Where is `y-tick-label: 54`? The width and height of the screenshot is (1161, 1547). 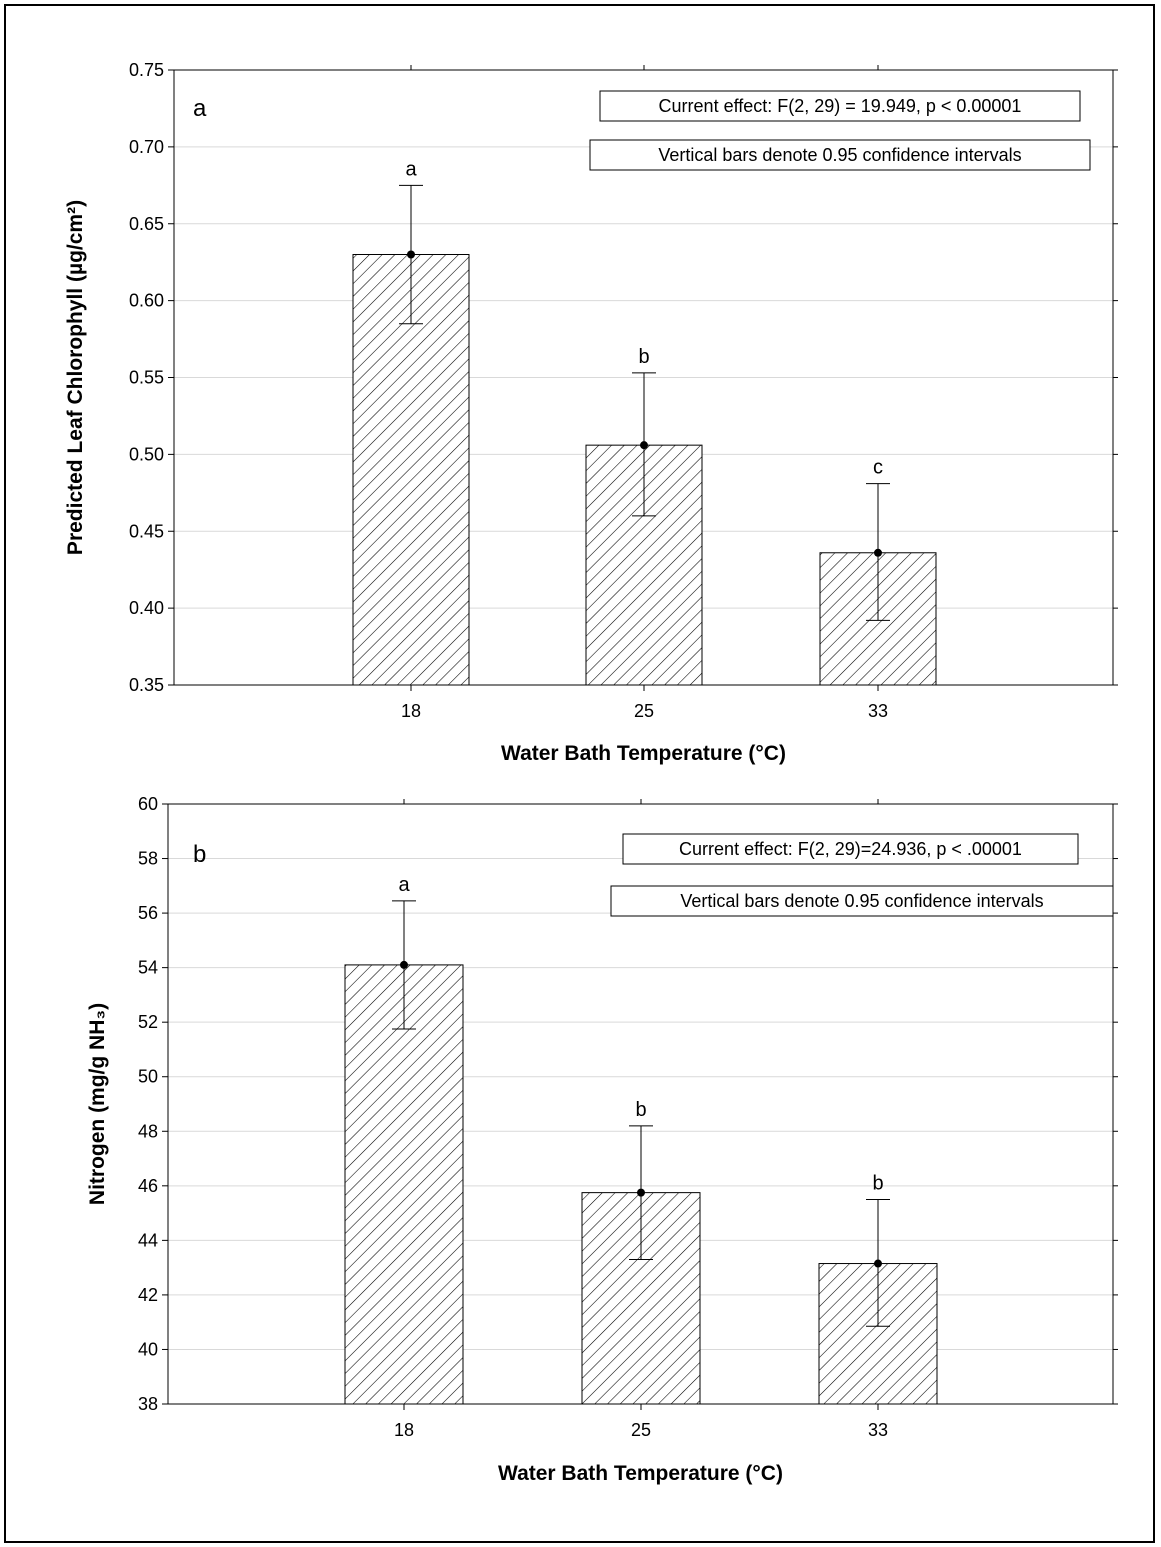 y-tick-label: 54 is located at coordinates (148, 968).